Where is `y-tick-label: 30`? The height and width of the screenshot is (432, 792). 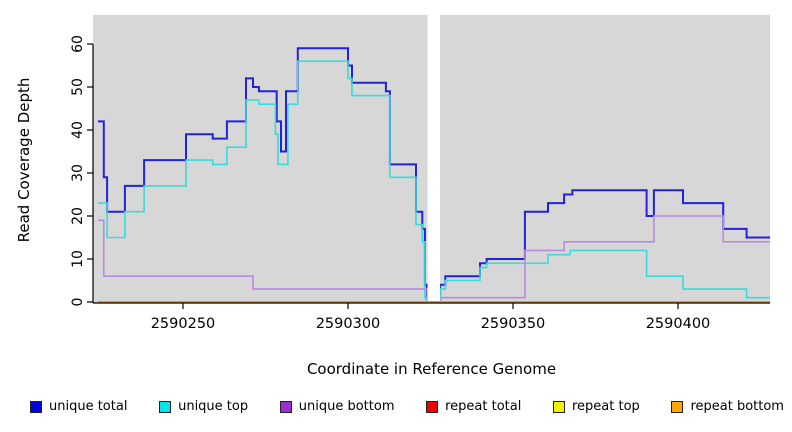 y-tick-label: 30 is located at coordinates (78, 173).